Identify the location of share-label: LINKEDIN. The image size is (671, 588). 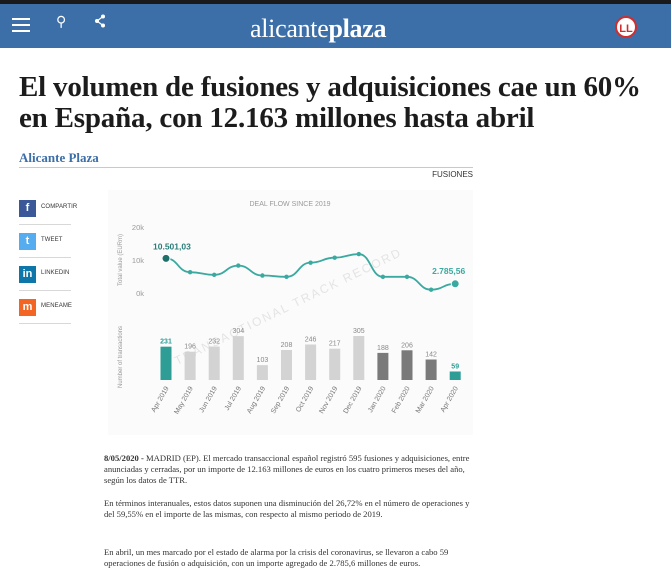
(55, 273).